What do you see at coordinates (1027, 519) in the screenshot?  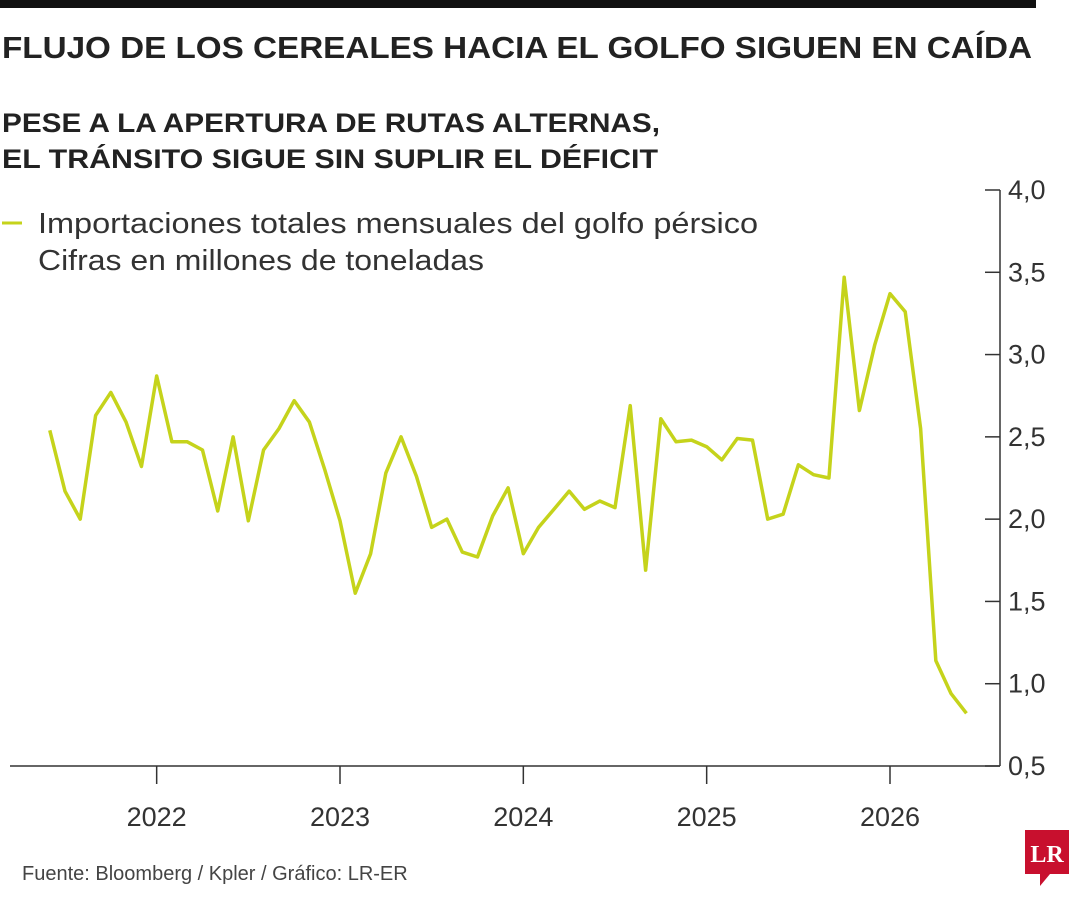 I see `y-tick-label: 2,0` at bounding box center [1027, 519].